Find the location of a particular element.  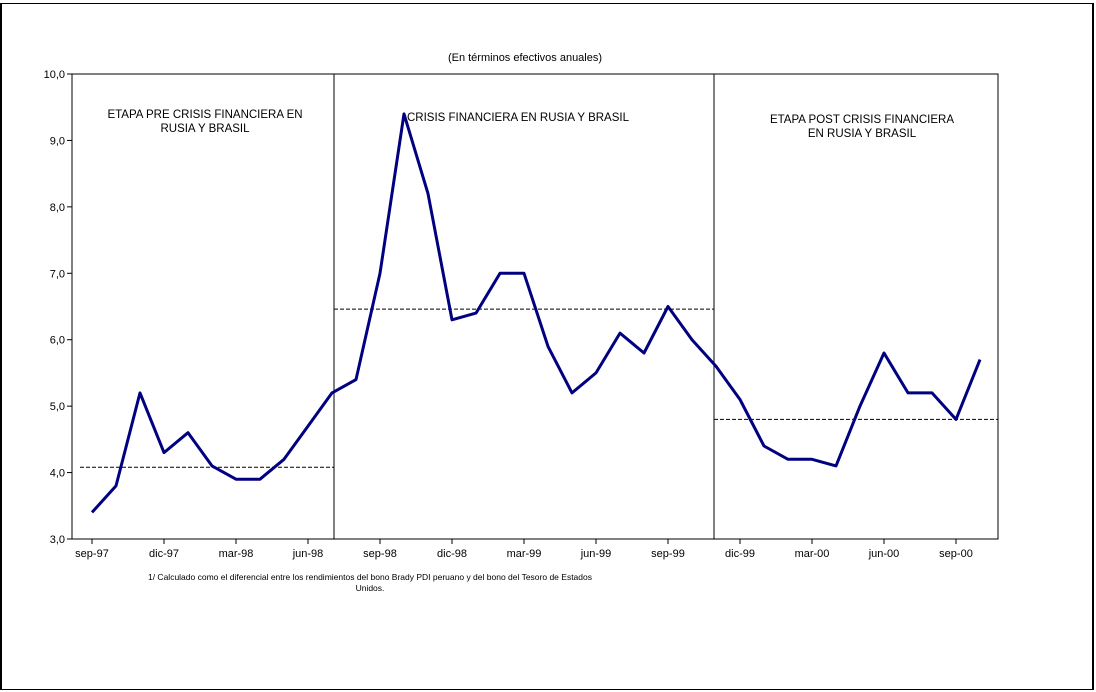

x-tick-label: dic-98 is located at coordinates (452, 554).